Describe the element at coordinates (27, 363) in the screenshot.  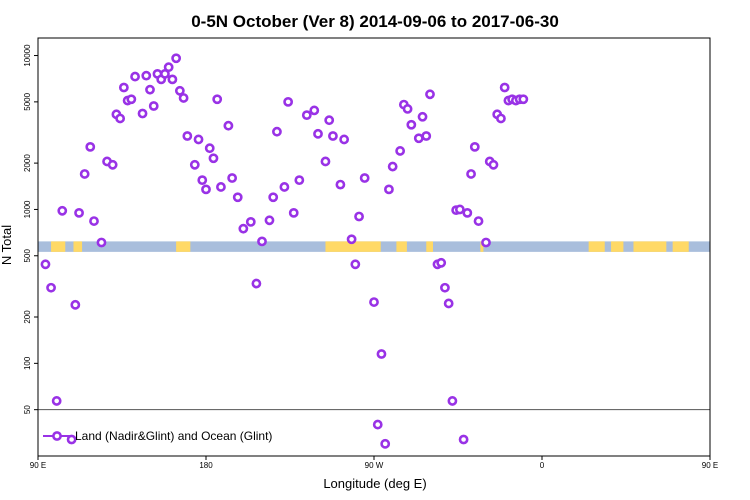
I see `y-tick-label: 100` at that location.